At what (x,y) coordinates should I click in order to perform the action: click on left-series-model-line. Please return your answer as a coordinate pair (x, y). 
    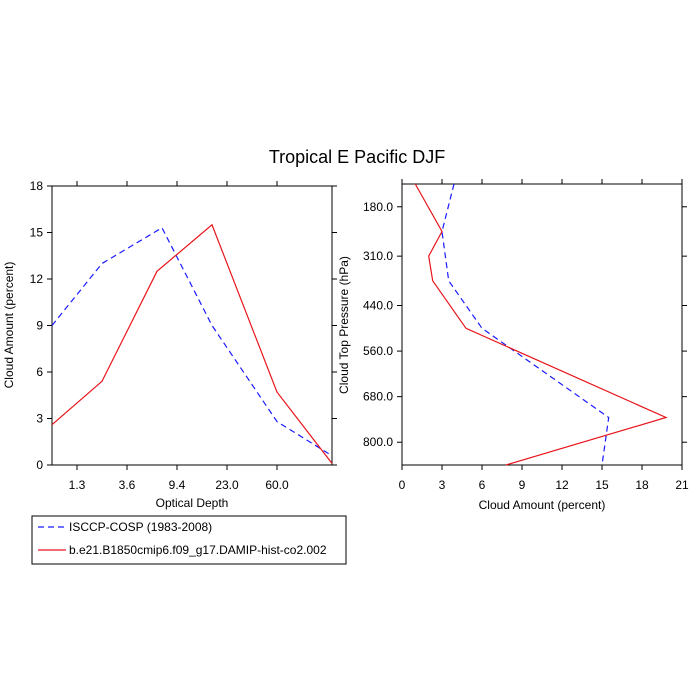
    Looking at the image, I should click on (192, 343).